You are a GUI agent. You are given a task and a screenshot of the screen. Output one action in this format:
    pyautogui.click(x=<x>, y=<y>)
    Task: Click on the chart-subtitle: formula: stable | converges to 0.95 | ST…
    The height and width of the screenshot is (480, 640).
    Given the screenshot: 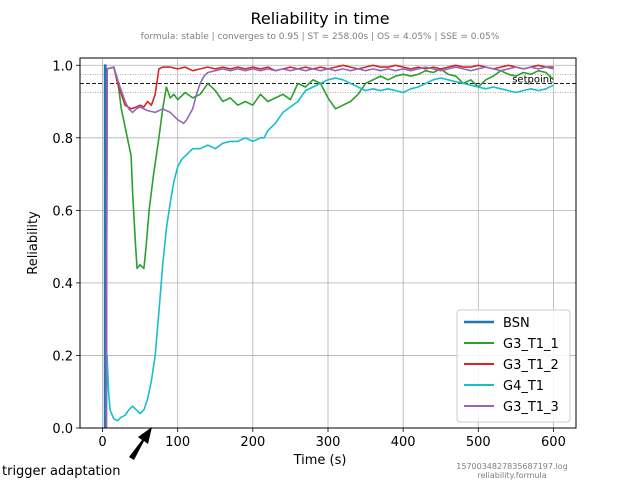 What is the action you would take?
    pyautogui.click(x=320, y=37)
    